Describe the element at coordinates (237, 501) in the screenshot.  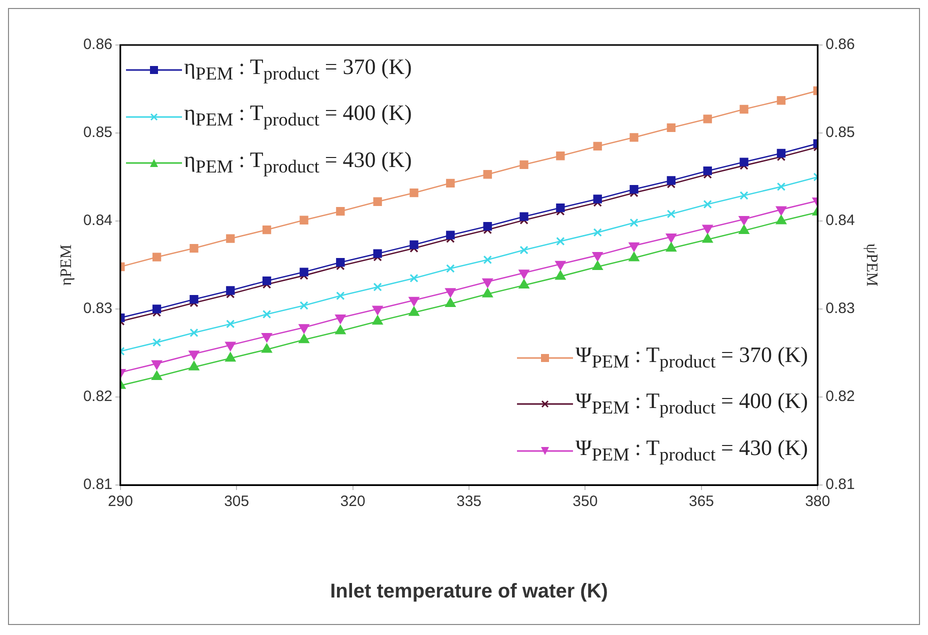
I see `x-tick-label: 305` at that location.